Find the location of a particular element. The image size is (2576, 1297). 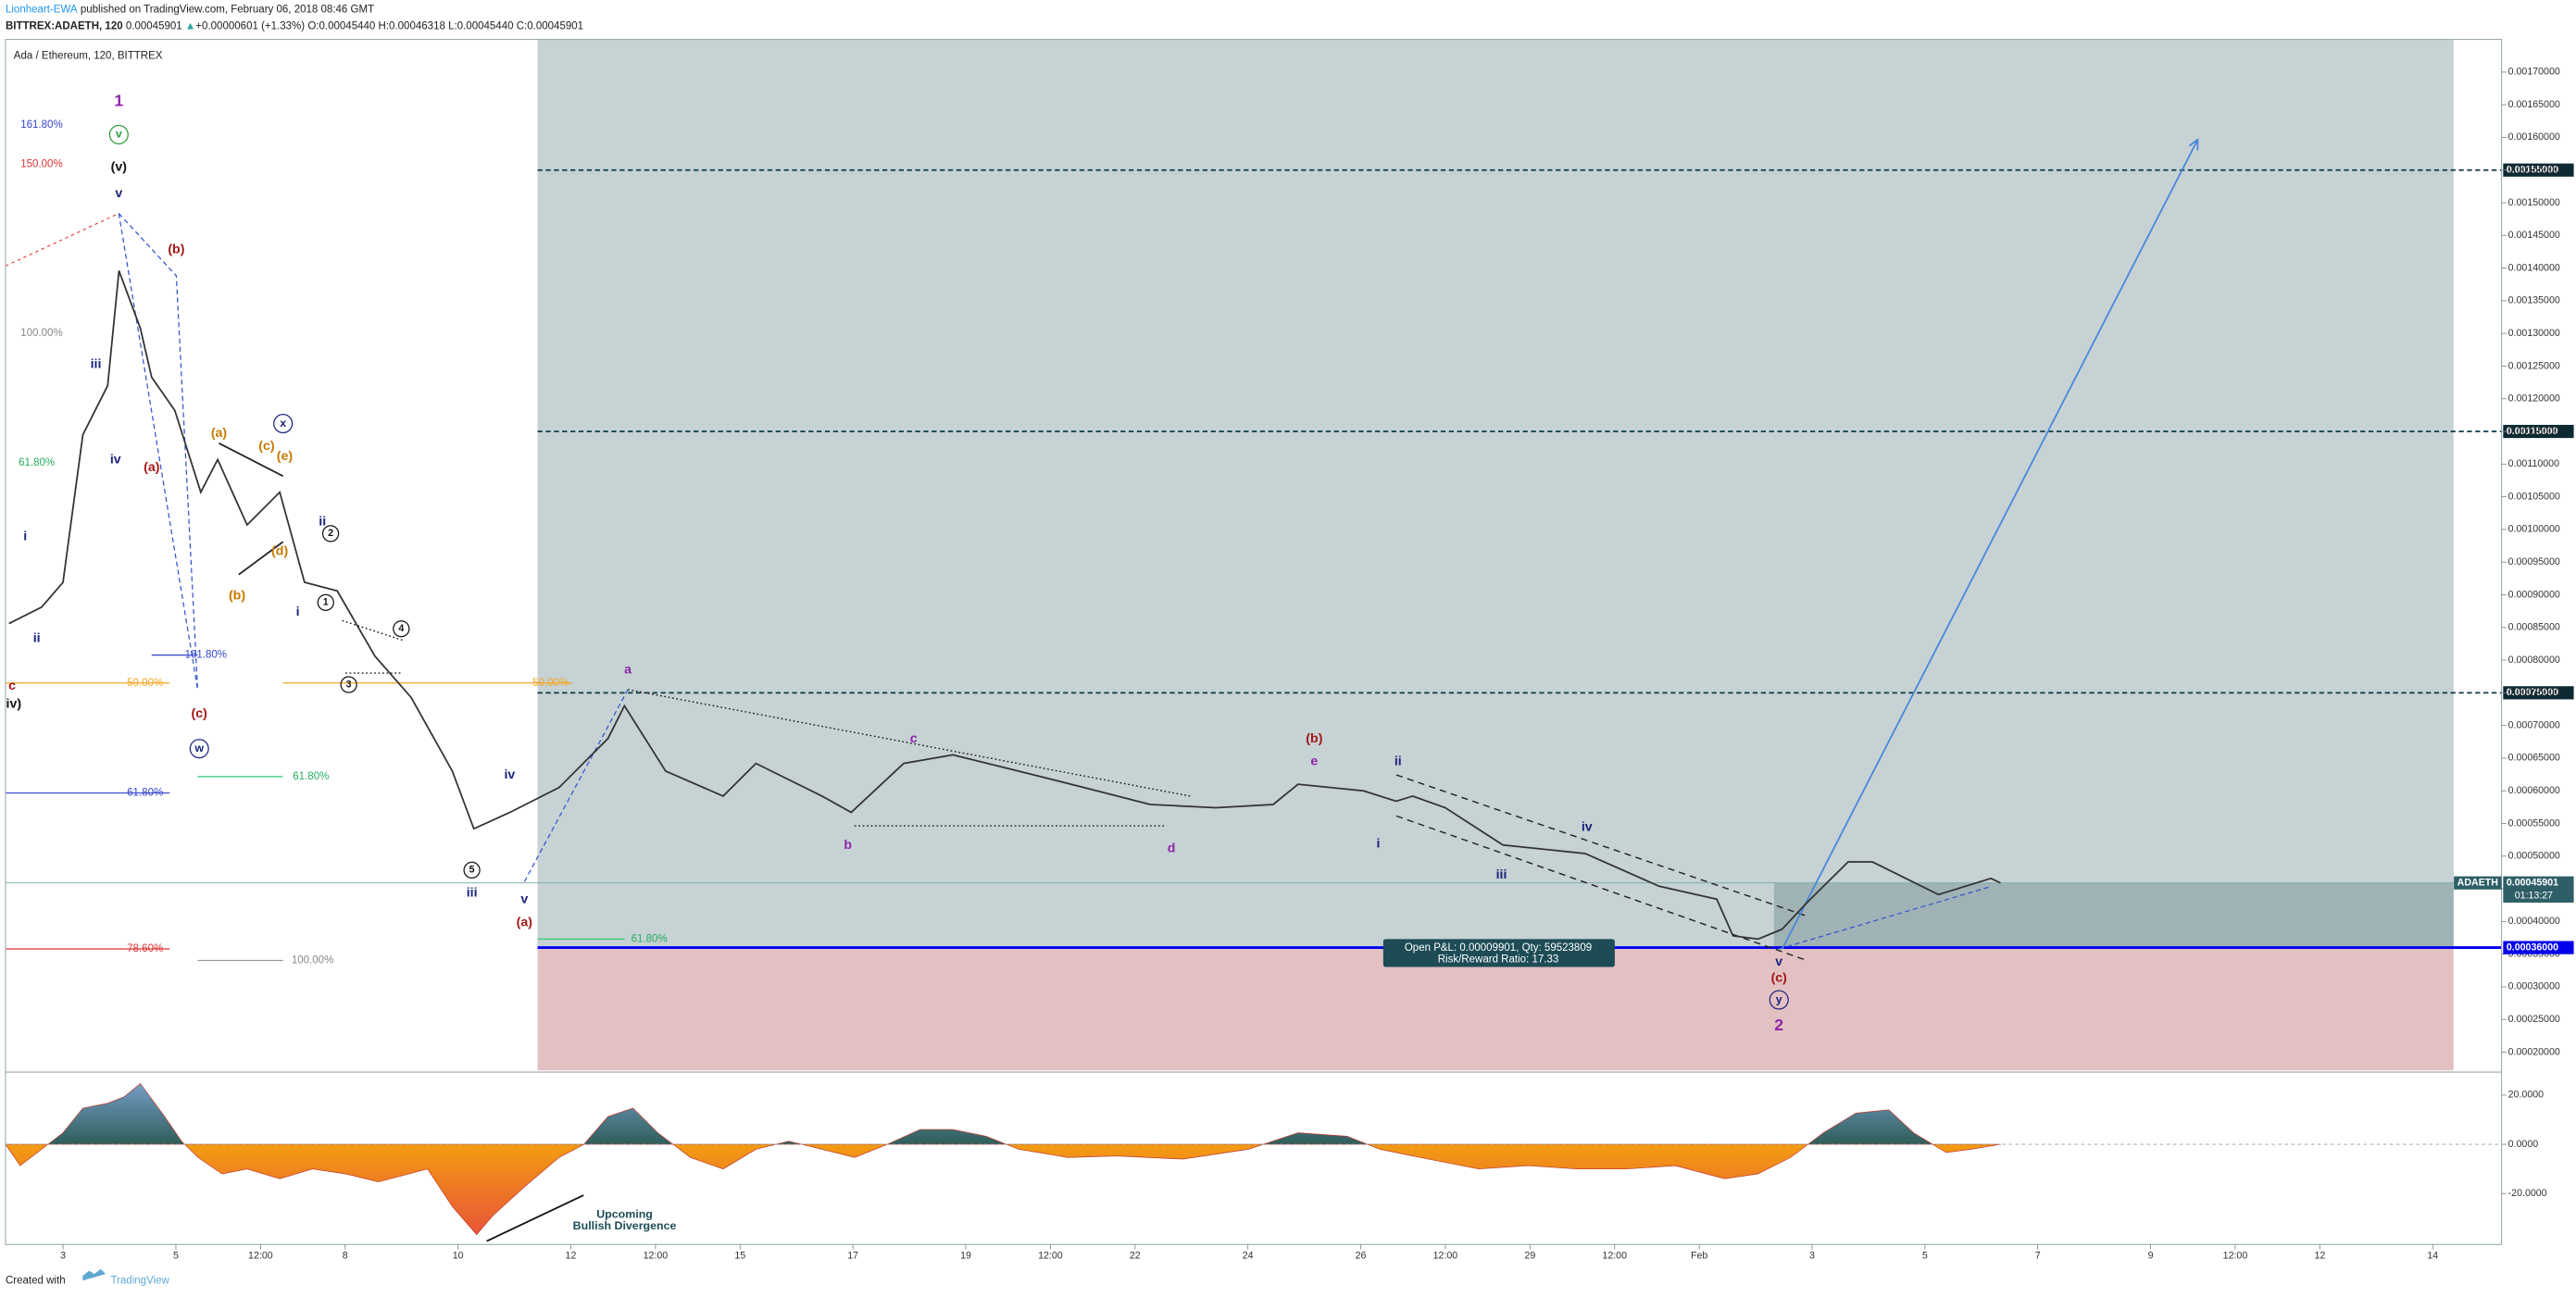

y-tick-label: 0.00155000 is located at coordinates (2534, 170).